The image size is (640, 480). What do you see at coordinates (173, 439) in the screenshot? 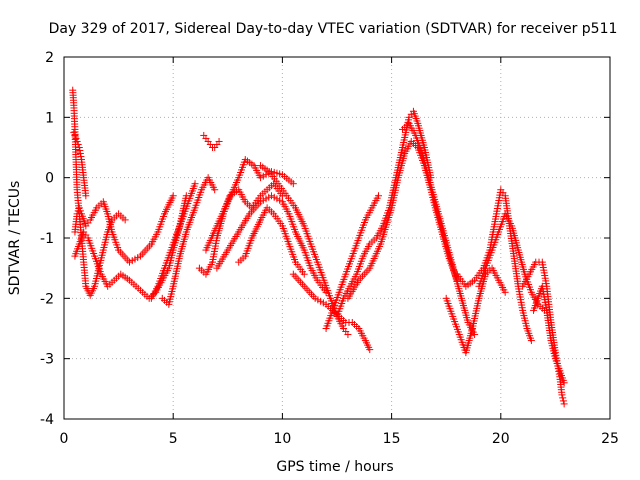
I see `x-tick-label: 5` at bounding box center [173, 439].